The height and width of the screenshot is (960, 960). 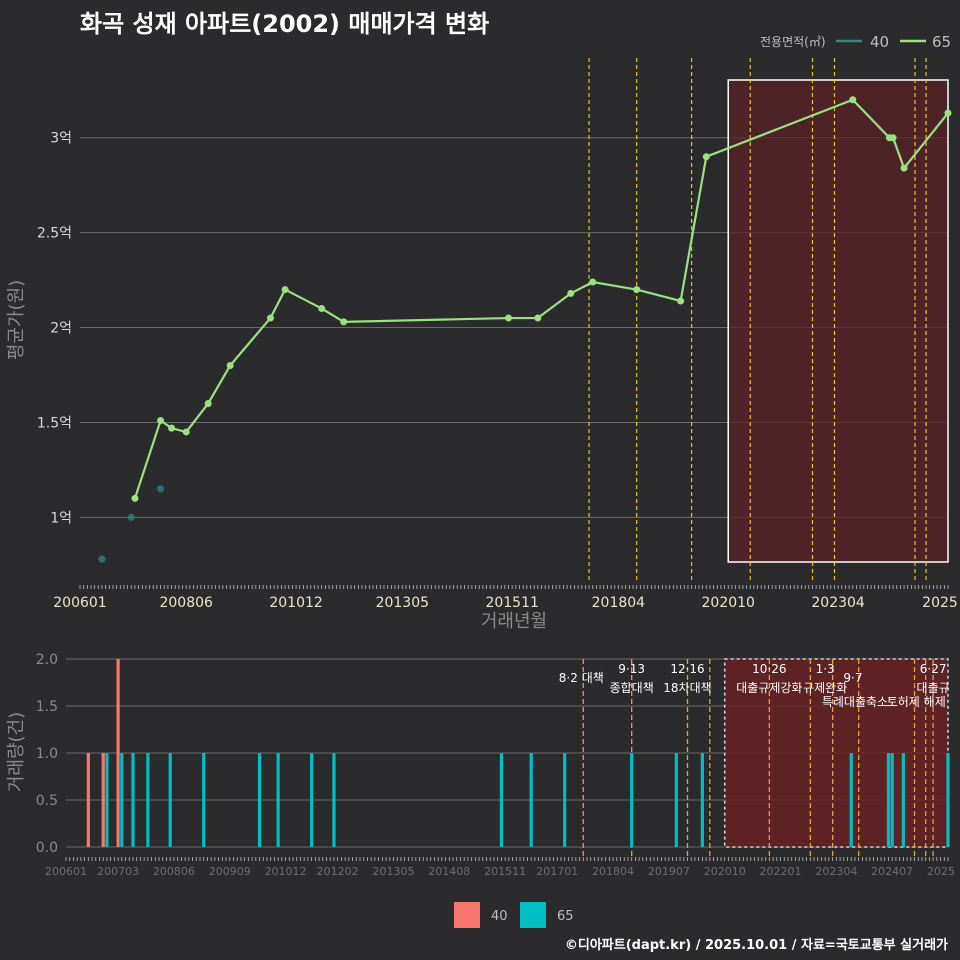 What do you see at coordinates (118, 871) in the screenshot?
I see `x-tick-label-bottom: 200703` at bounding box center [118, 871].